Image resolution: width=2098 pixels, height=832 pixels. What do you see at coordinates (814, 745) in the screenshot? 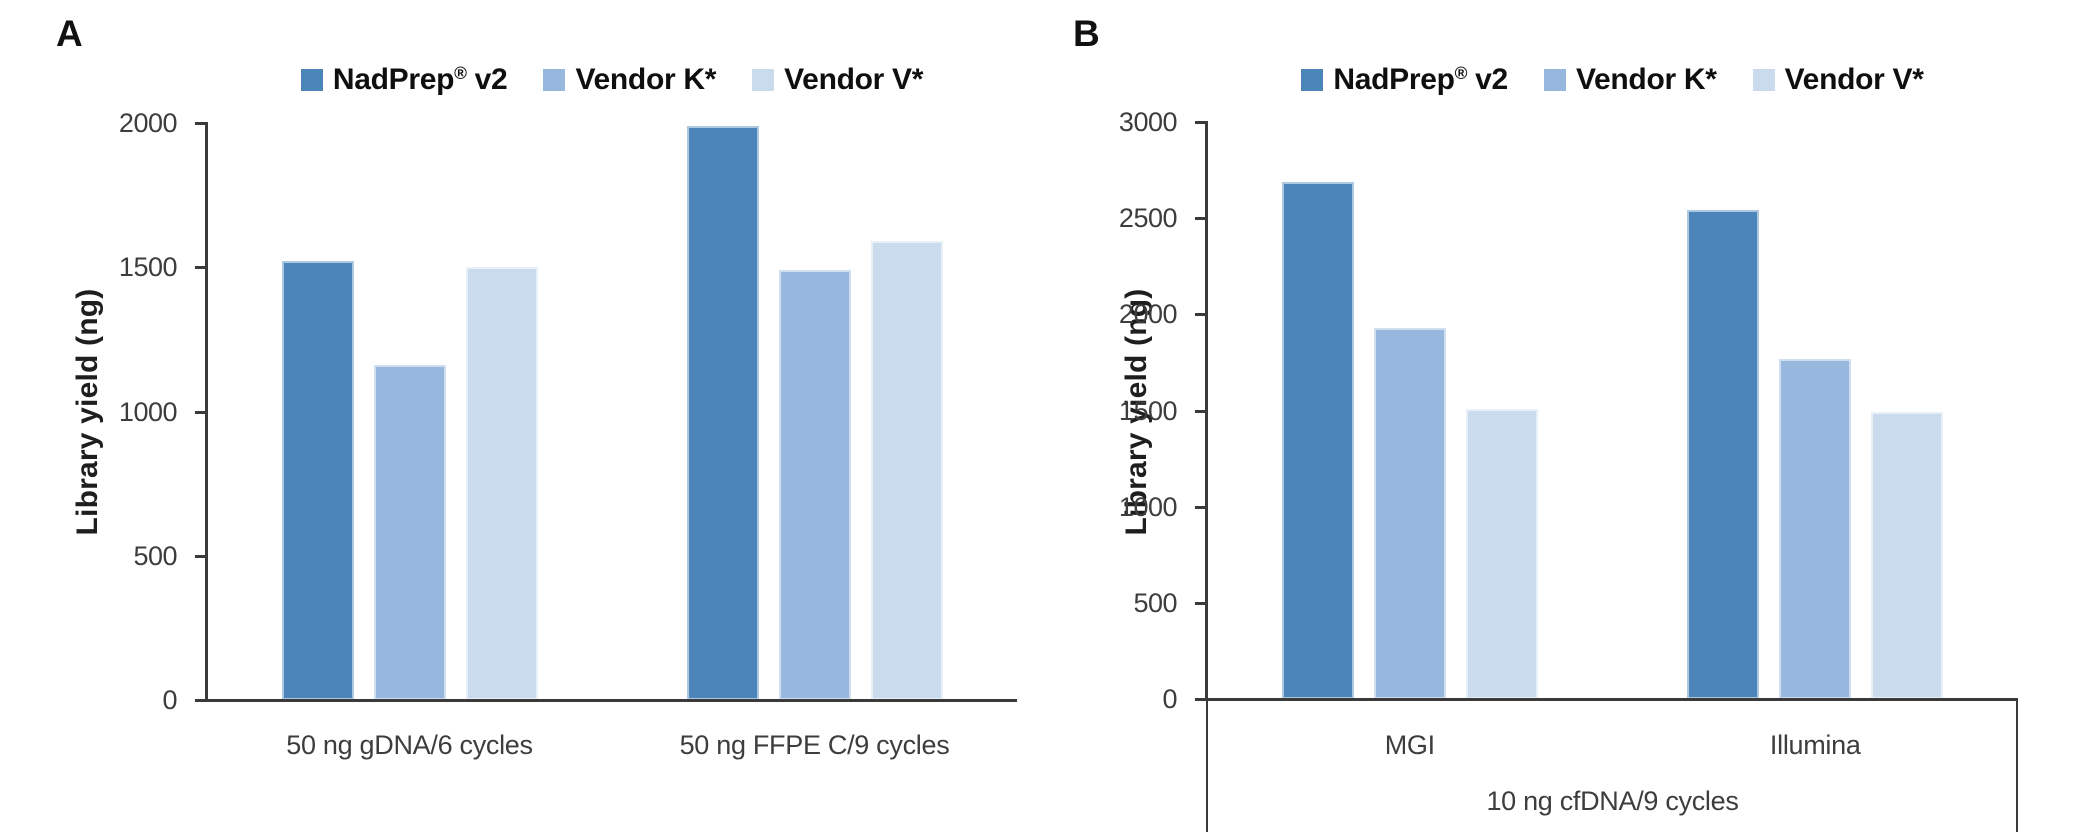
I see `x-category-label: 50 ng FFPE C/9 cycles` at bounding box center [814, 745].